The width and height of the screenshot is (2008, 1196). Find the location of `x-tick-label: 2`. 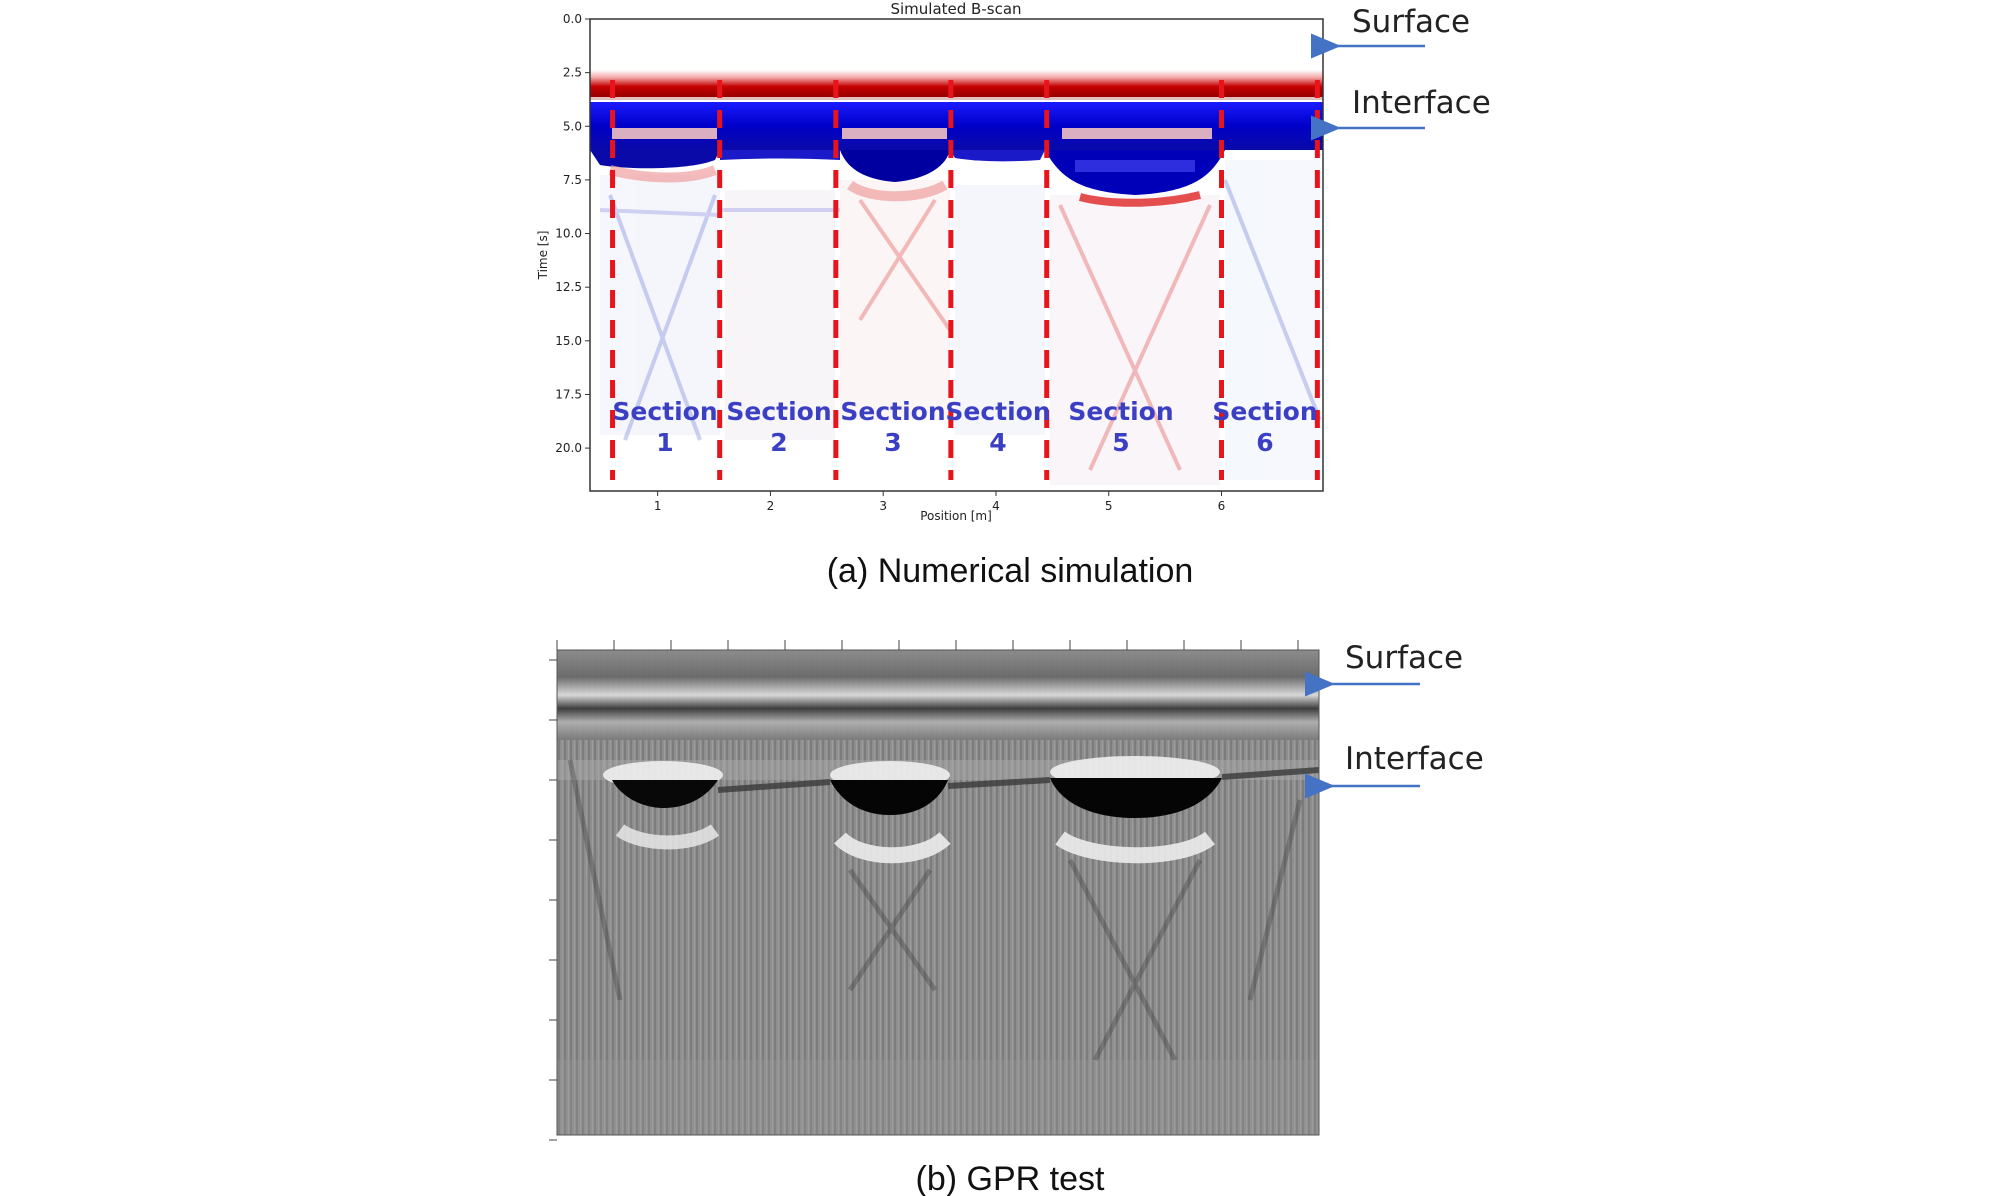

x-tick-label: 2 is located at coordinates (771, 506).